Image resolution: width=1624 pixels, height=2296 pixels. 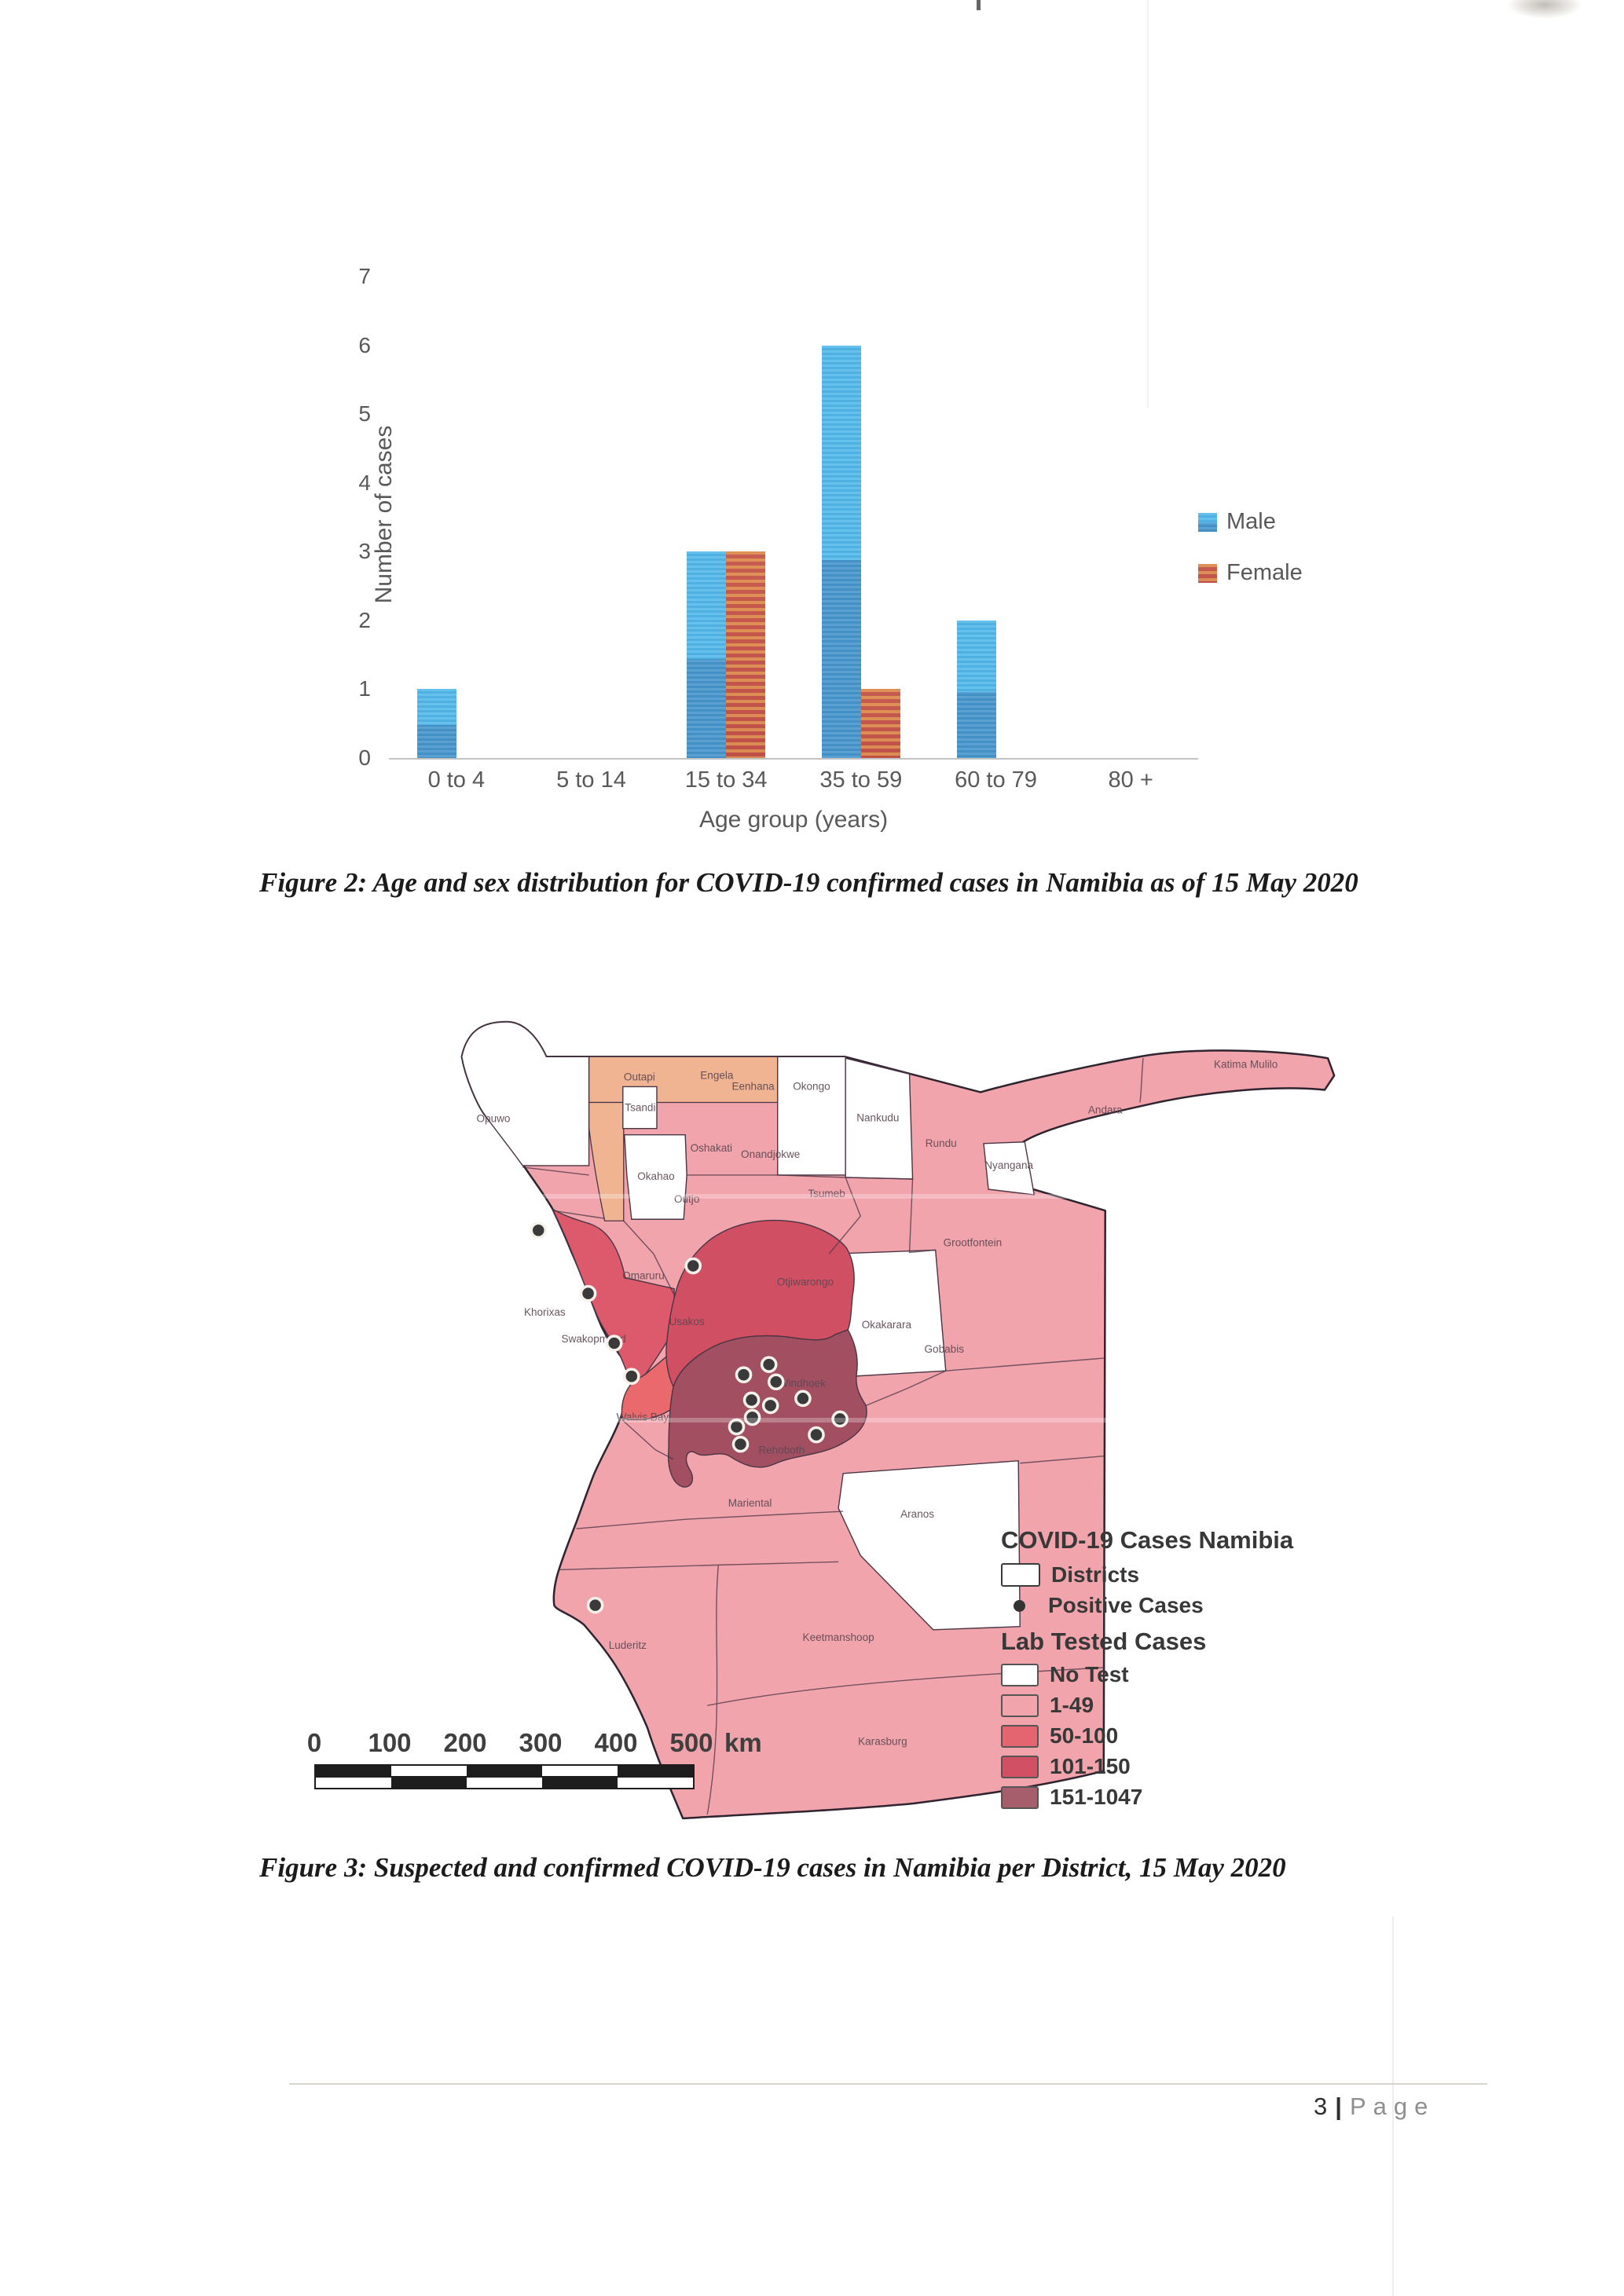 What do you see at coordinates (917, 1514) in the screenshot?
I see `district-label-aranos: Aranos` at bounding box center [917, 1514].